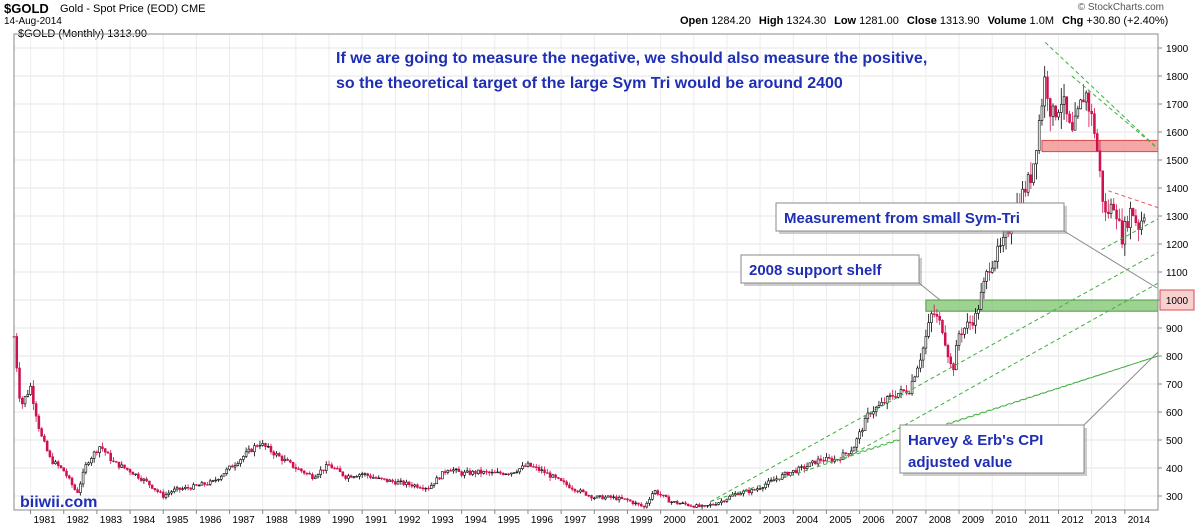 The width and height of the screenshot is (1200, 528). Describe the element at coordinates (1174, 385) in the screenshot. I see `y-tick-label: 700` at that location.